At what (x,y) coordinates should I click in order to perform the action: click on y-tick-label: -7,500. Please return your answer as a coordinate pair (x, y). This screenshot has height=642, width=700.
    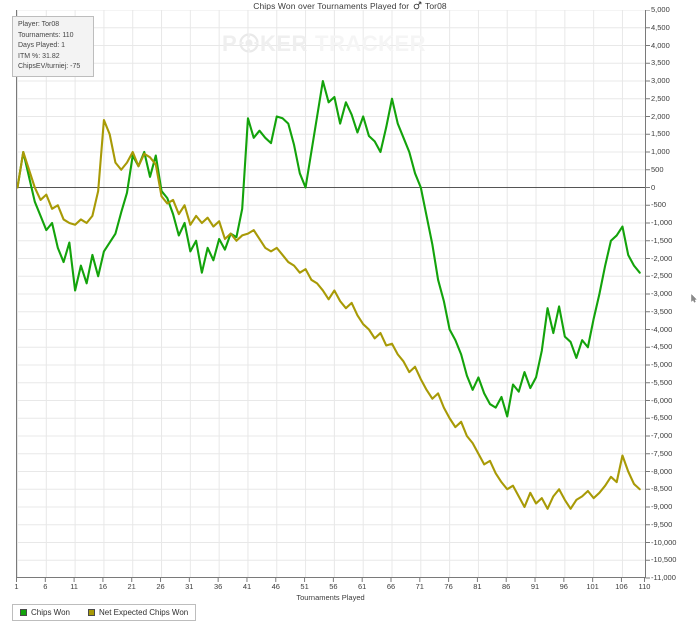
    Looking at the image, I should click on (662, 453).